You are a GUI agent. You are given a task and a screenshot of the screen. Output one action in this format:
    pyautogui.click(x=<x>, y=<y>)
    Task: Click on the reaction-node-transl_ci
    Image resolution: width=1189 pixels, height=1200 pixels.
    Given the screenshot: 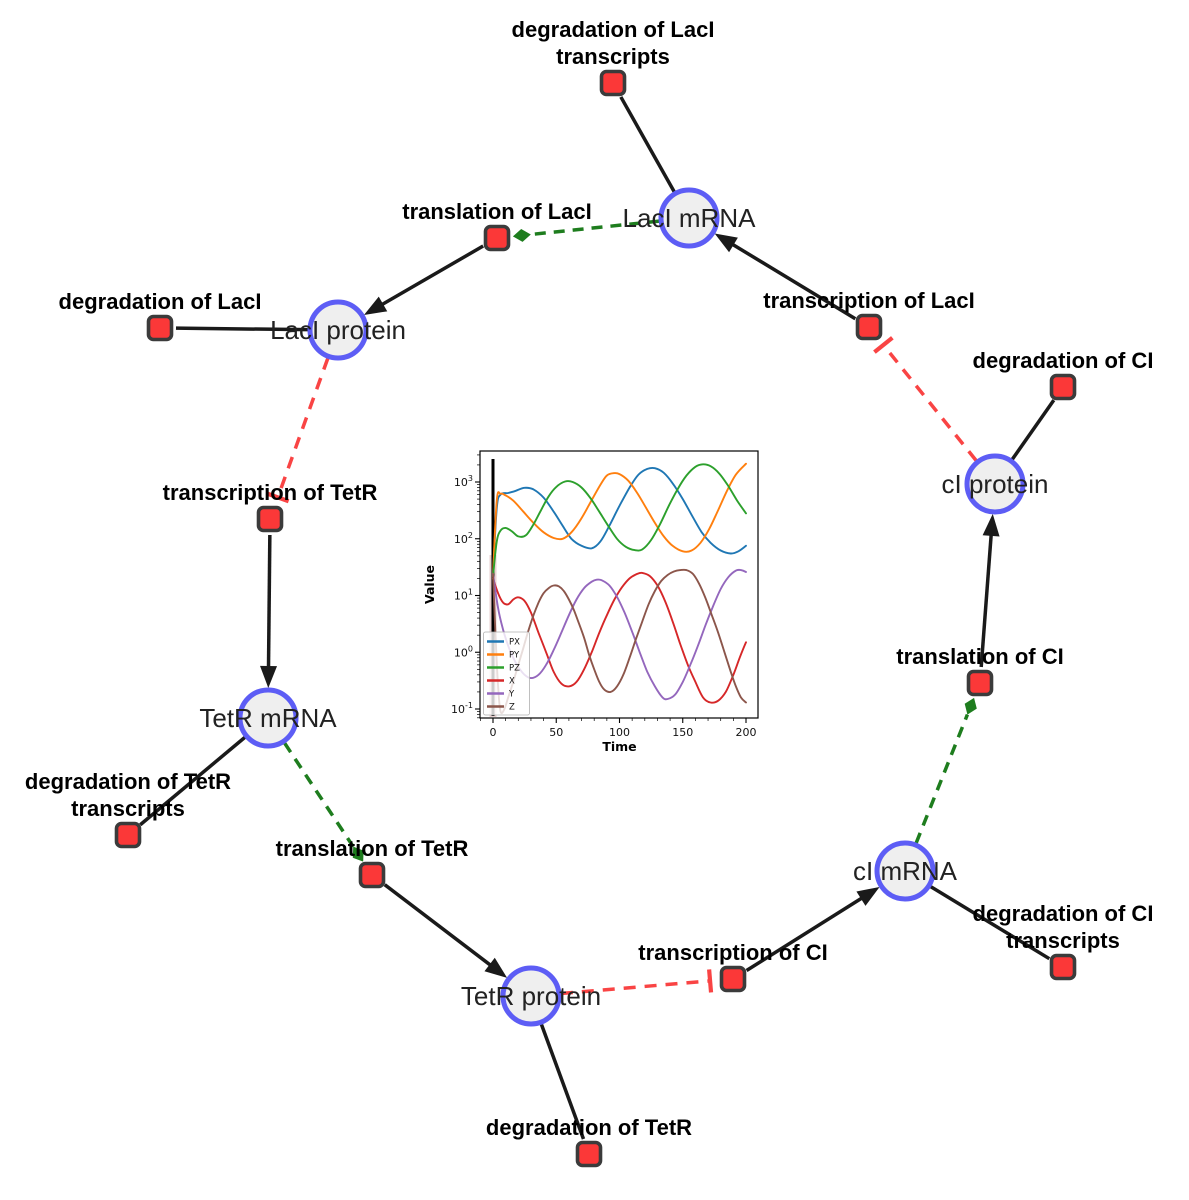 What is the action you would take?
    pyautogui.click(x=980, y=683)
    